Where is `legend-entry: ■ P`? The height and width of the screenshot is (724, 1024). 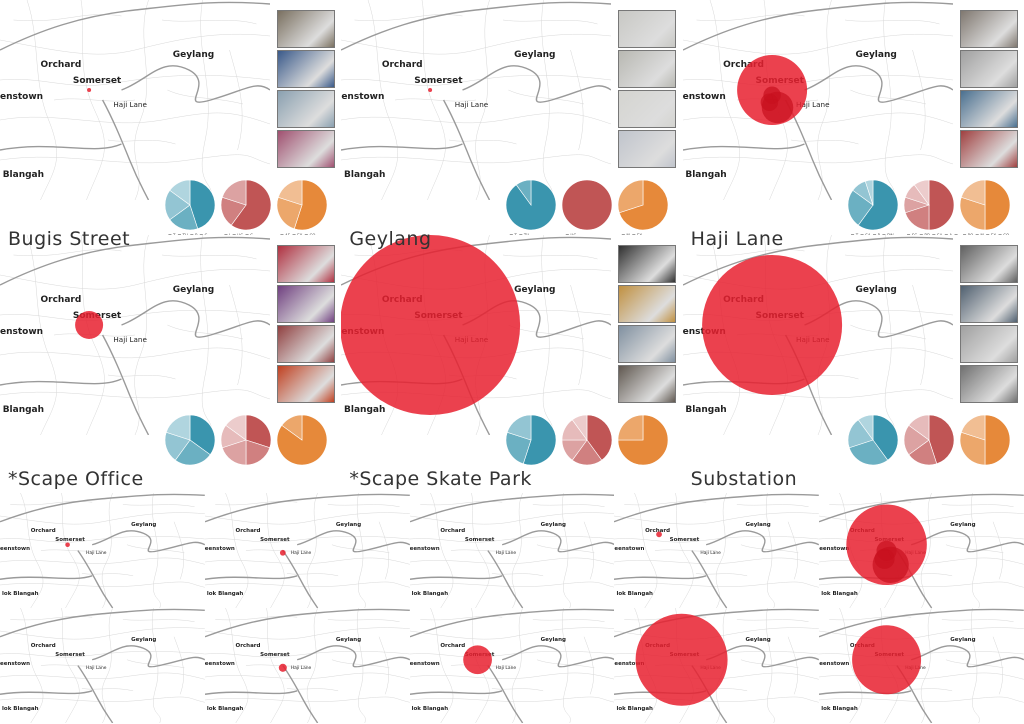 legend-entry: ■ P is located at coordinates (193, 234).